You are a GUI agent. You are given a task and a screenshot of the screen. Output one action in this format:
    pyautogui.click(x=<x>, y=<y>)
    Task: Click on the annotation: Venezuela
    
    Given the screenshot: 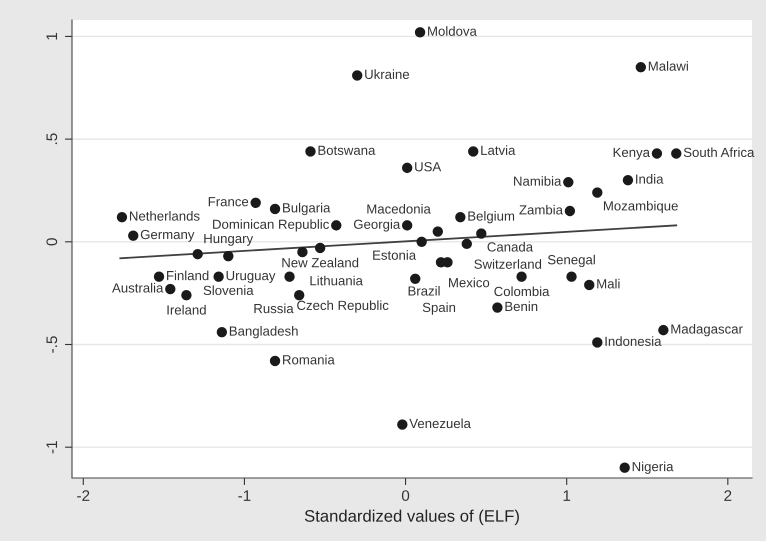 What is the action you would take?
    pyautogui.click(x=440, y=423)
    